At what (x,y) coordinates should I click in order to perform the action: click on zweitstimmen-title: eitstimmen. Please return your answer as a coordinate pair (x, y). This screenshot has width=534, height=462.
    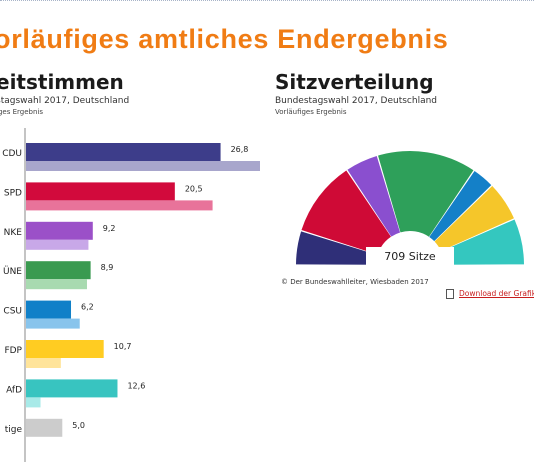
    Looking at the image, I should click on (62, 82).